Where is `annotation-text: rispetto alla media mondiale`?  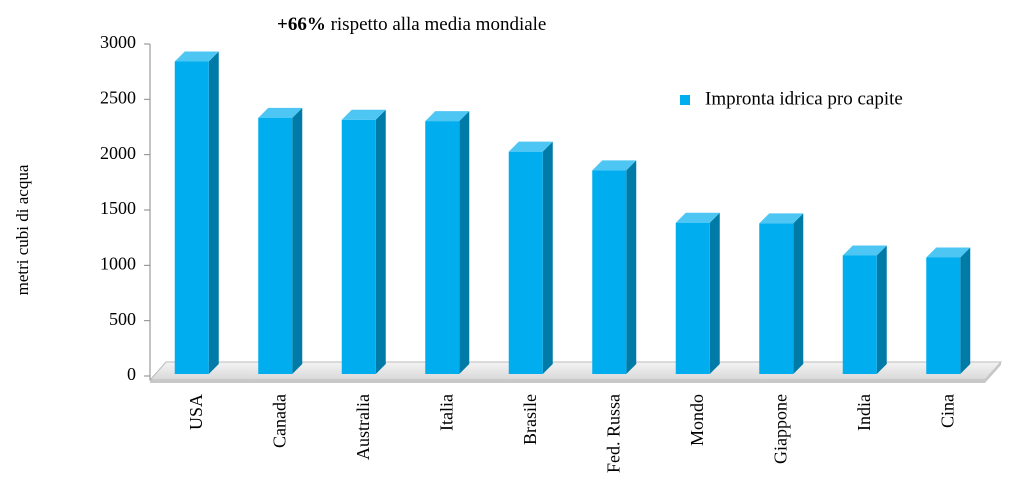 annotation-text: rispetto alla media mondiale is located at coordinates (438, 24).